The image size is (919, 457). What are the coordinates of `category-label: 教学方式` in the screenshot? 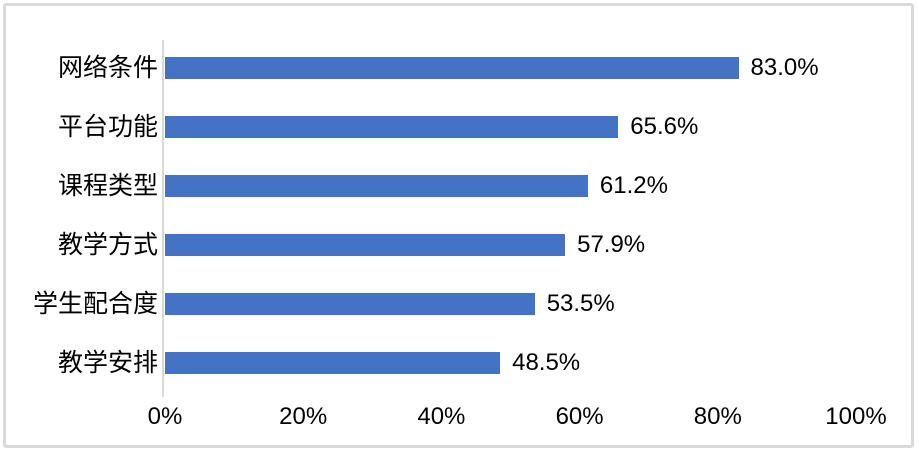 It's located at (107, 245).